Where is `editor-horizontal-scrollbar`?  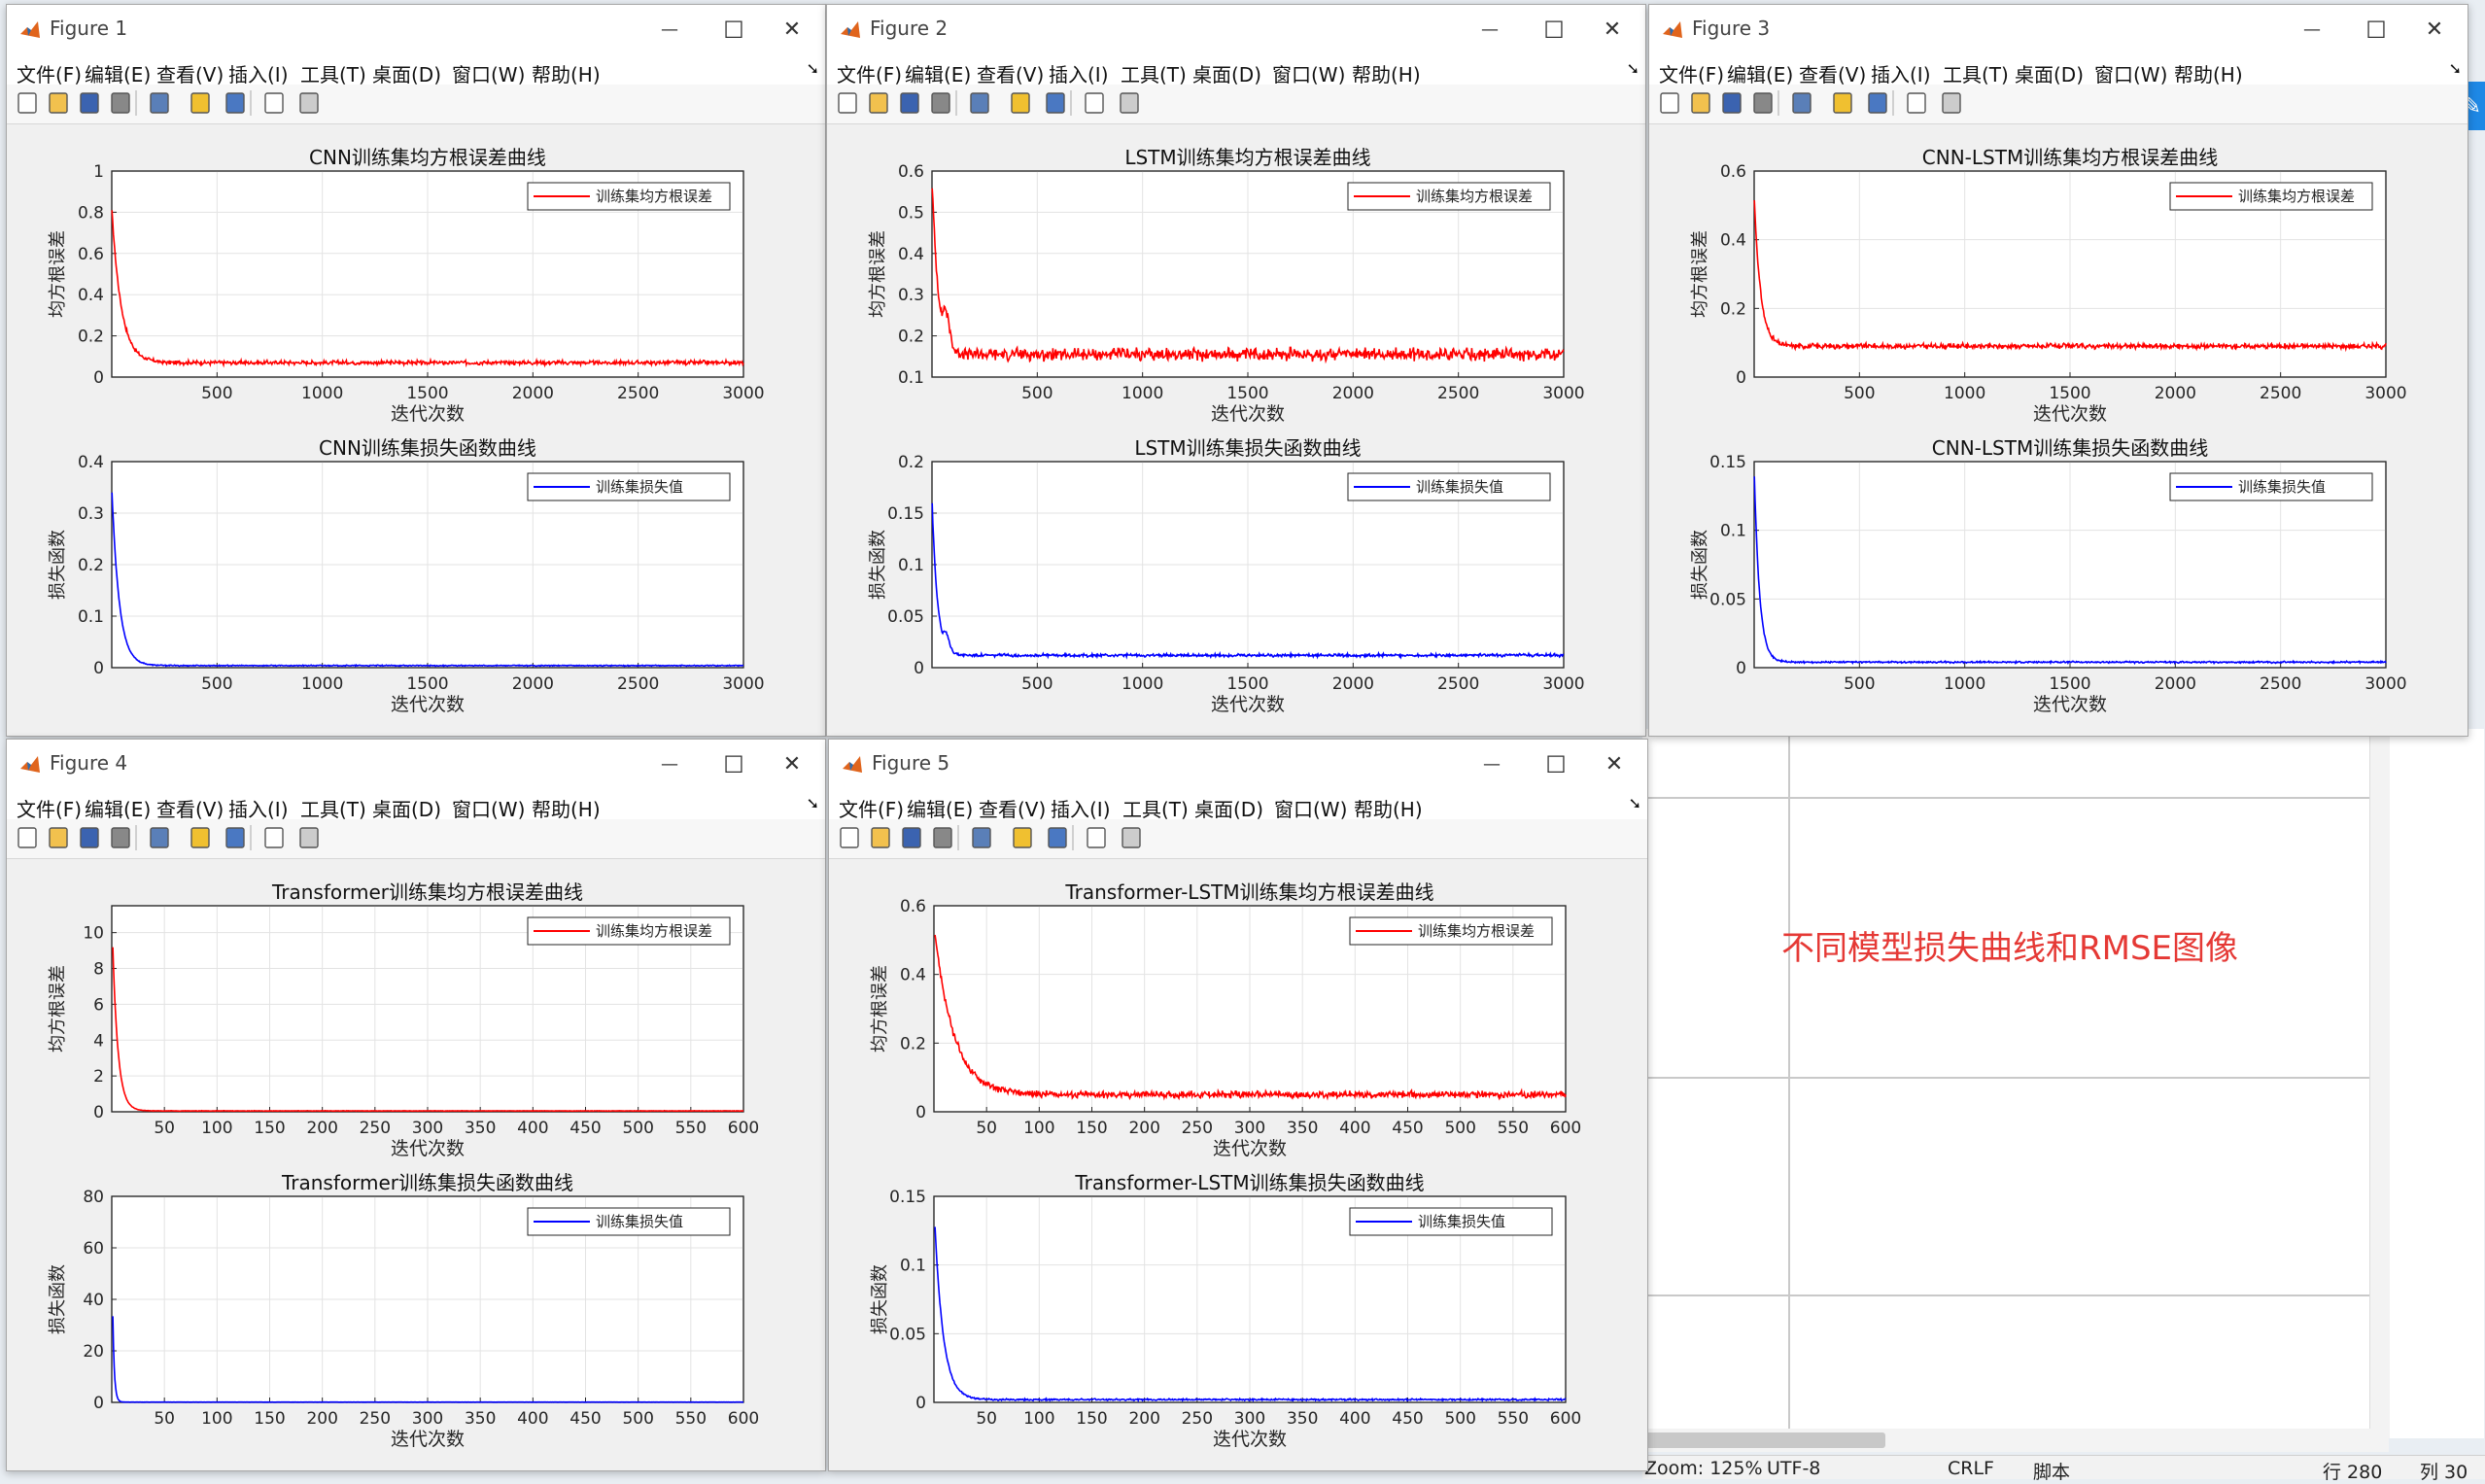 editor-horizontal-scrollbar is located at coordinates (2015, 1440).